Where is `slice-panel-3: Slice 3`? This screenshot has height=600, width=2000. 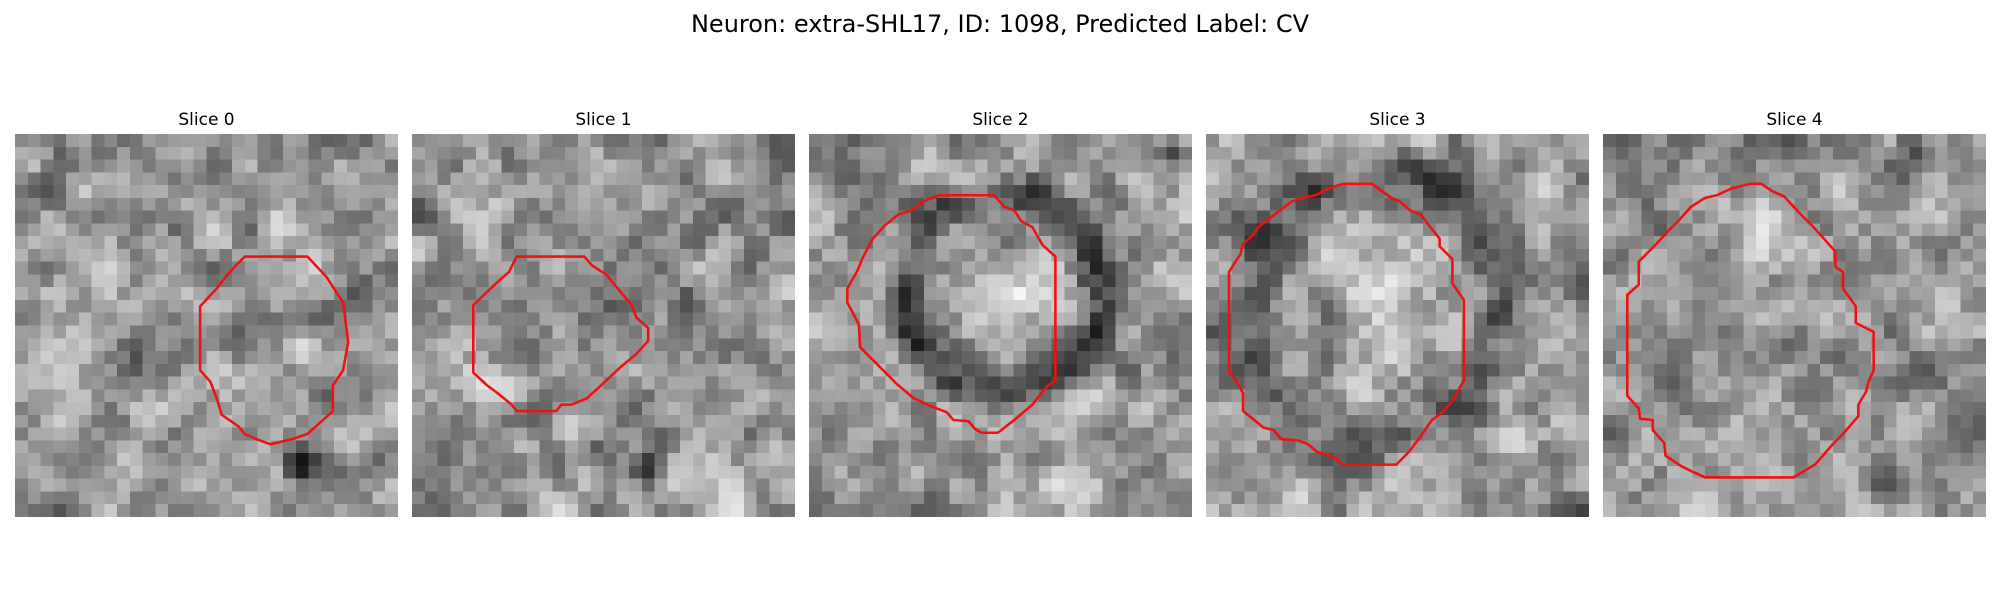
slice-panel-3: Slice 3 is located at coordinates (1397, 312).